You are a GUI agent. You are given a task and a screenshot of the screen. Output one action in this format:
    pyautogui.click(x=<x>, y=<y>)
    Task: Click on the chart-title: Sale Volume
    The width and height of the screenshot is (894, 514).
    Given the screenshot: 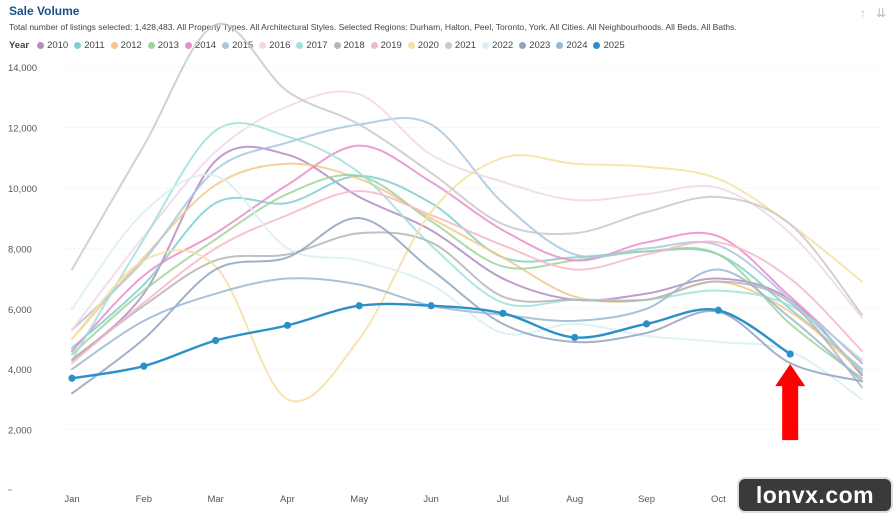 What is the action you would take?
    pyautogui.click(x=44, y=11)
    